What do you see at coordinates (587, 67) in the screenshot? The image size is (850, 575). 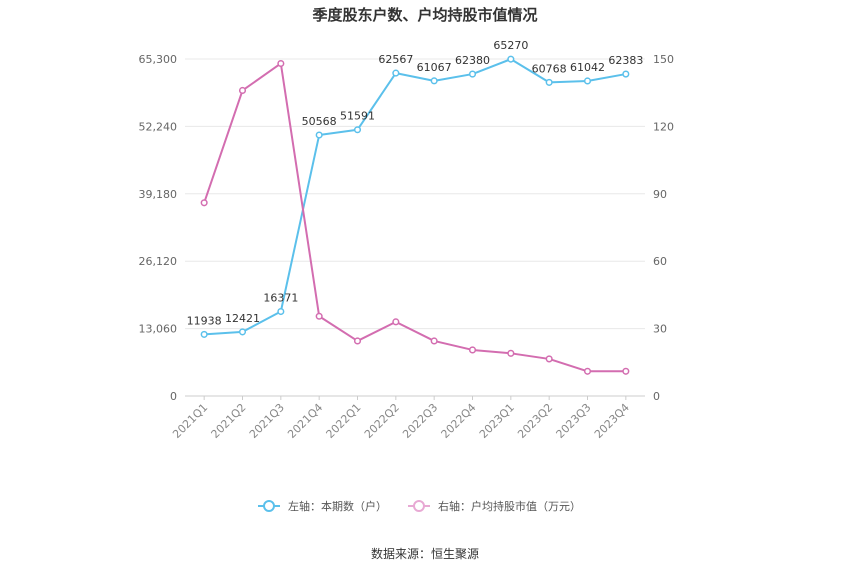 I see `data-label: 61042` at bounding box center [587, 67].